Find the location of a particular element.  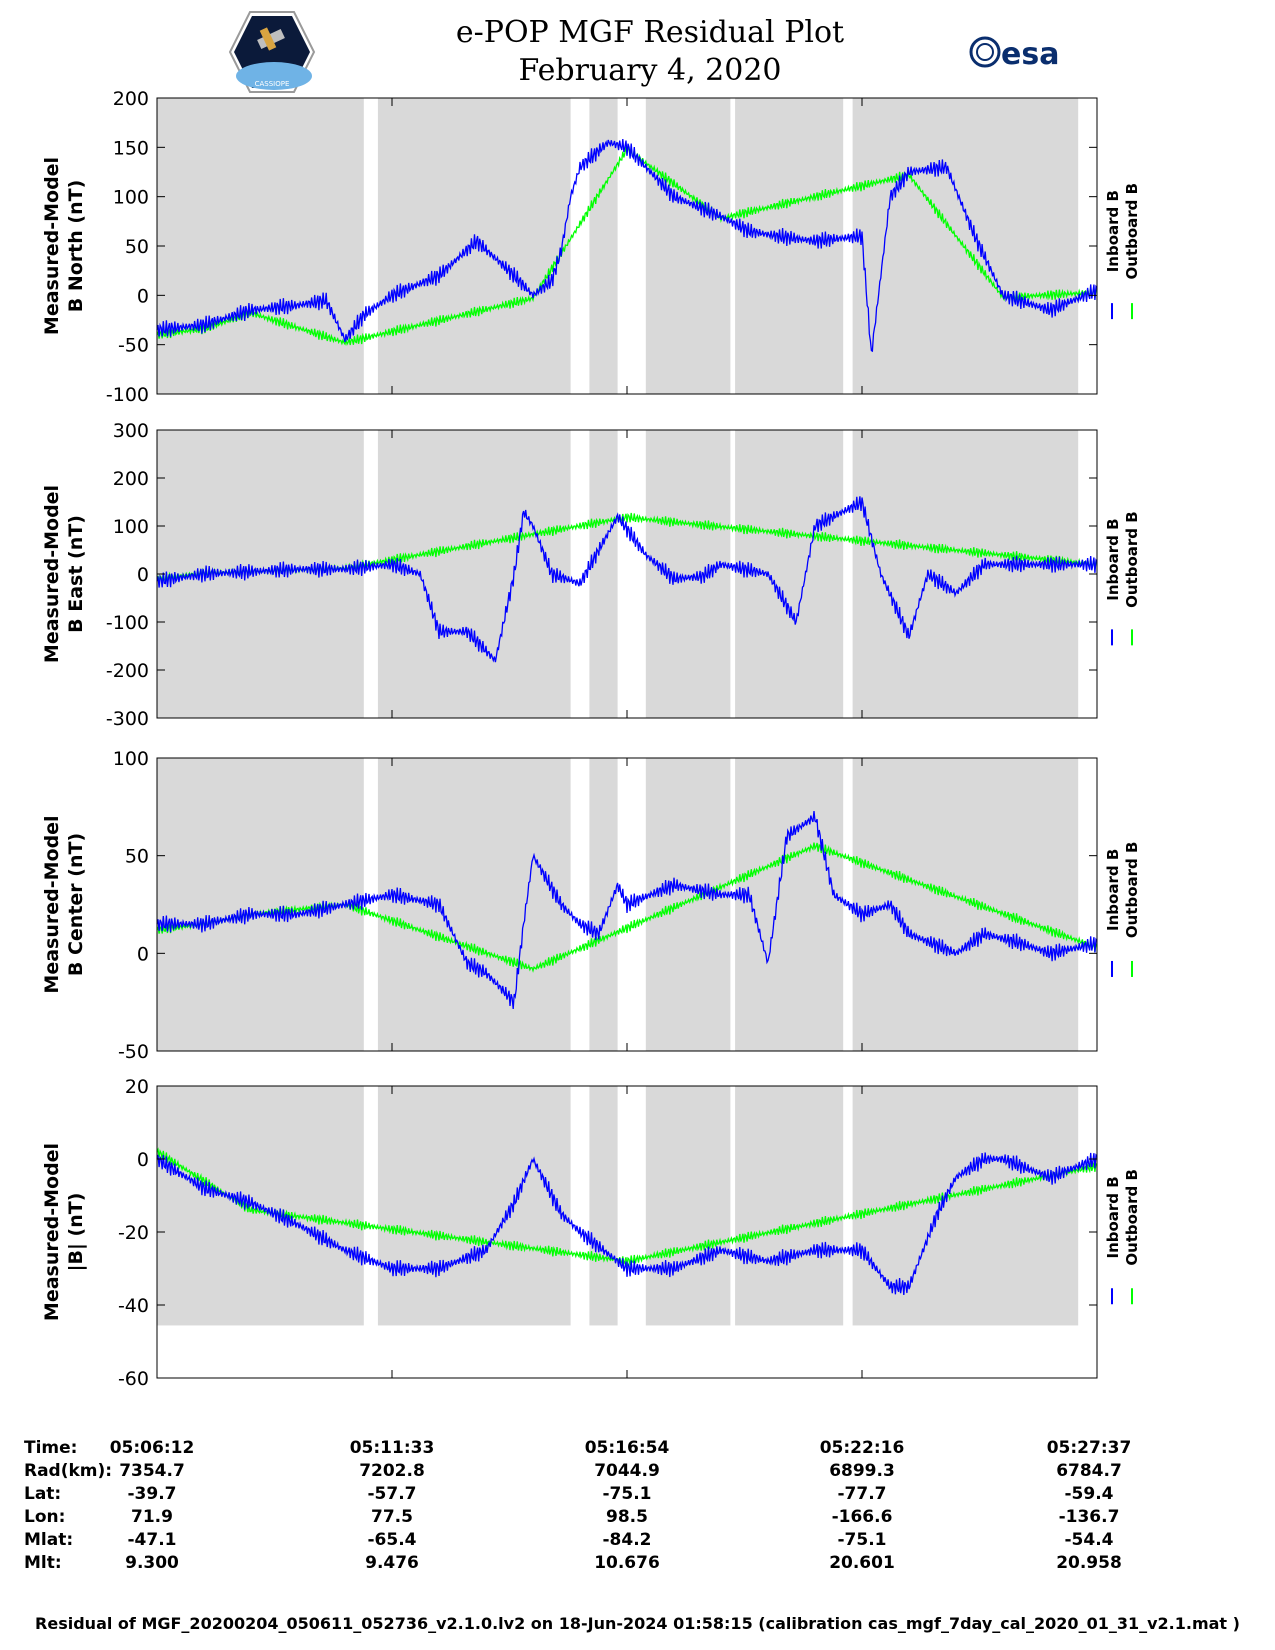

ephemeris-row-label: Rad(km): is located at coordinates (68, 1471).